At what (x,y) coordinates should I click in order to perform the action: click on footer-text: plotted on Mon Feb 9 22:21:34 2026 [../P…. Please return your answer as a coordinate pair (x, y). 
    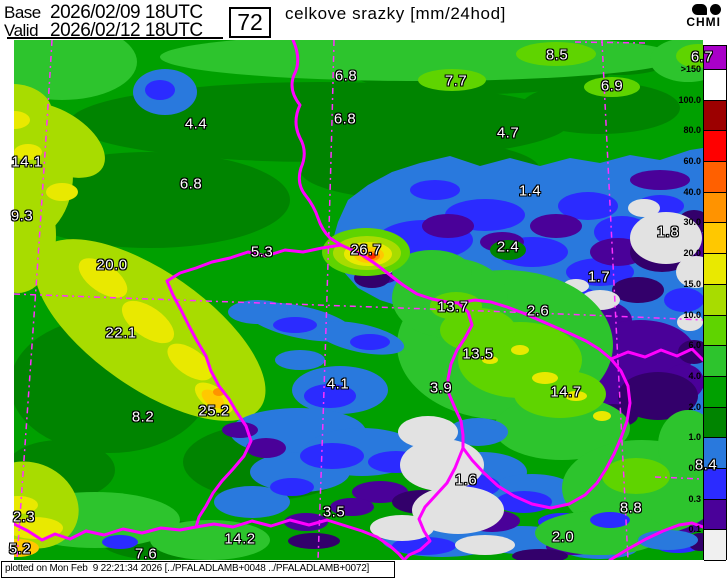
    Looking at the image, I should click on (187, 568).